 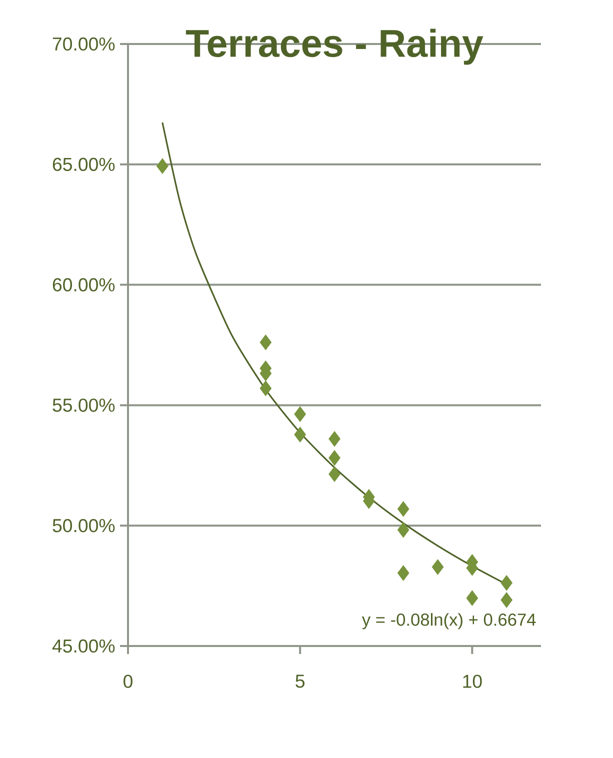 I want to click on y-tick-label: 55.00%, so click(x=83, y=405).